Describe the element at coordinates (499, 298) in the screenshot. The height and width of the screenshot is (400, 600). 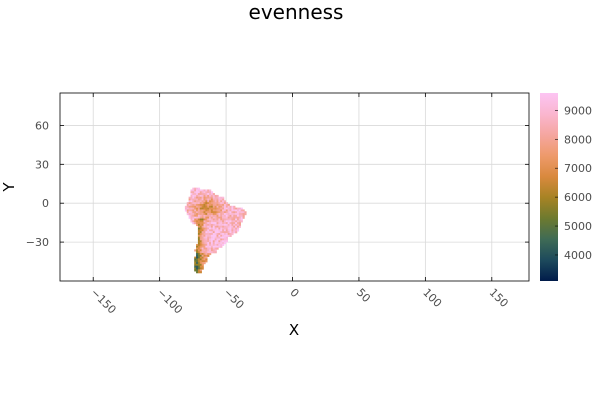
I see `x-tick-label: 150` at that location.